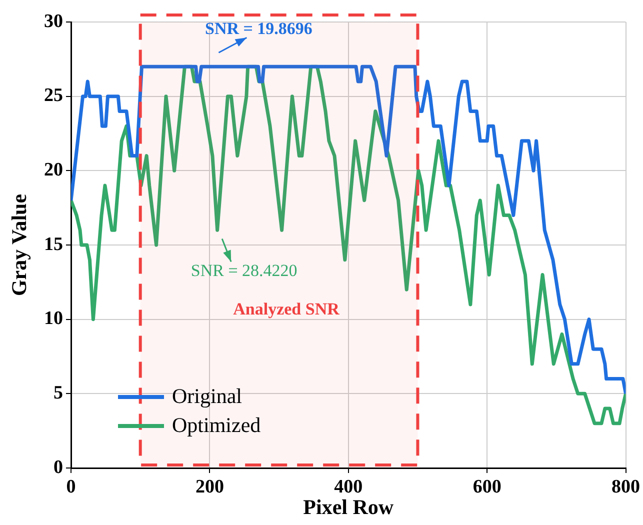 The width and height of the screenshot is (643, 525). Describe the element at coordinates (53, 244) in the screenshot. I see `y-tick-label: 15` at that location.